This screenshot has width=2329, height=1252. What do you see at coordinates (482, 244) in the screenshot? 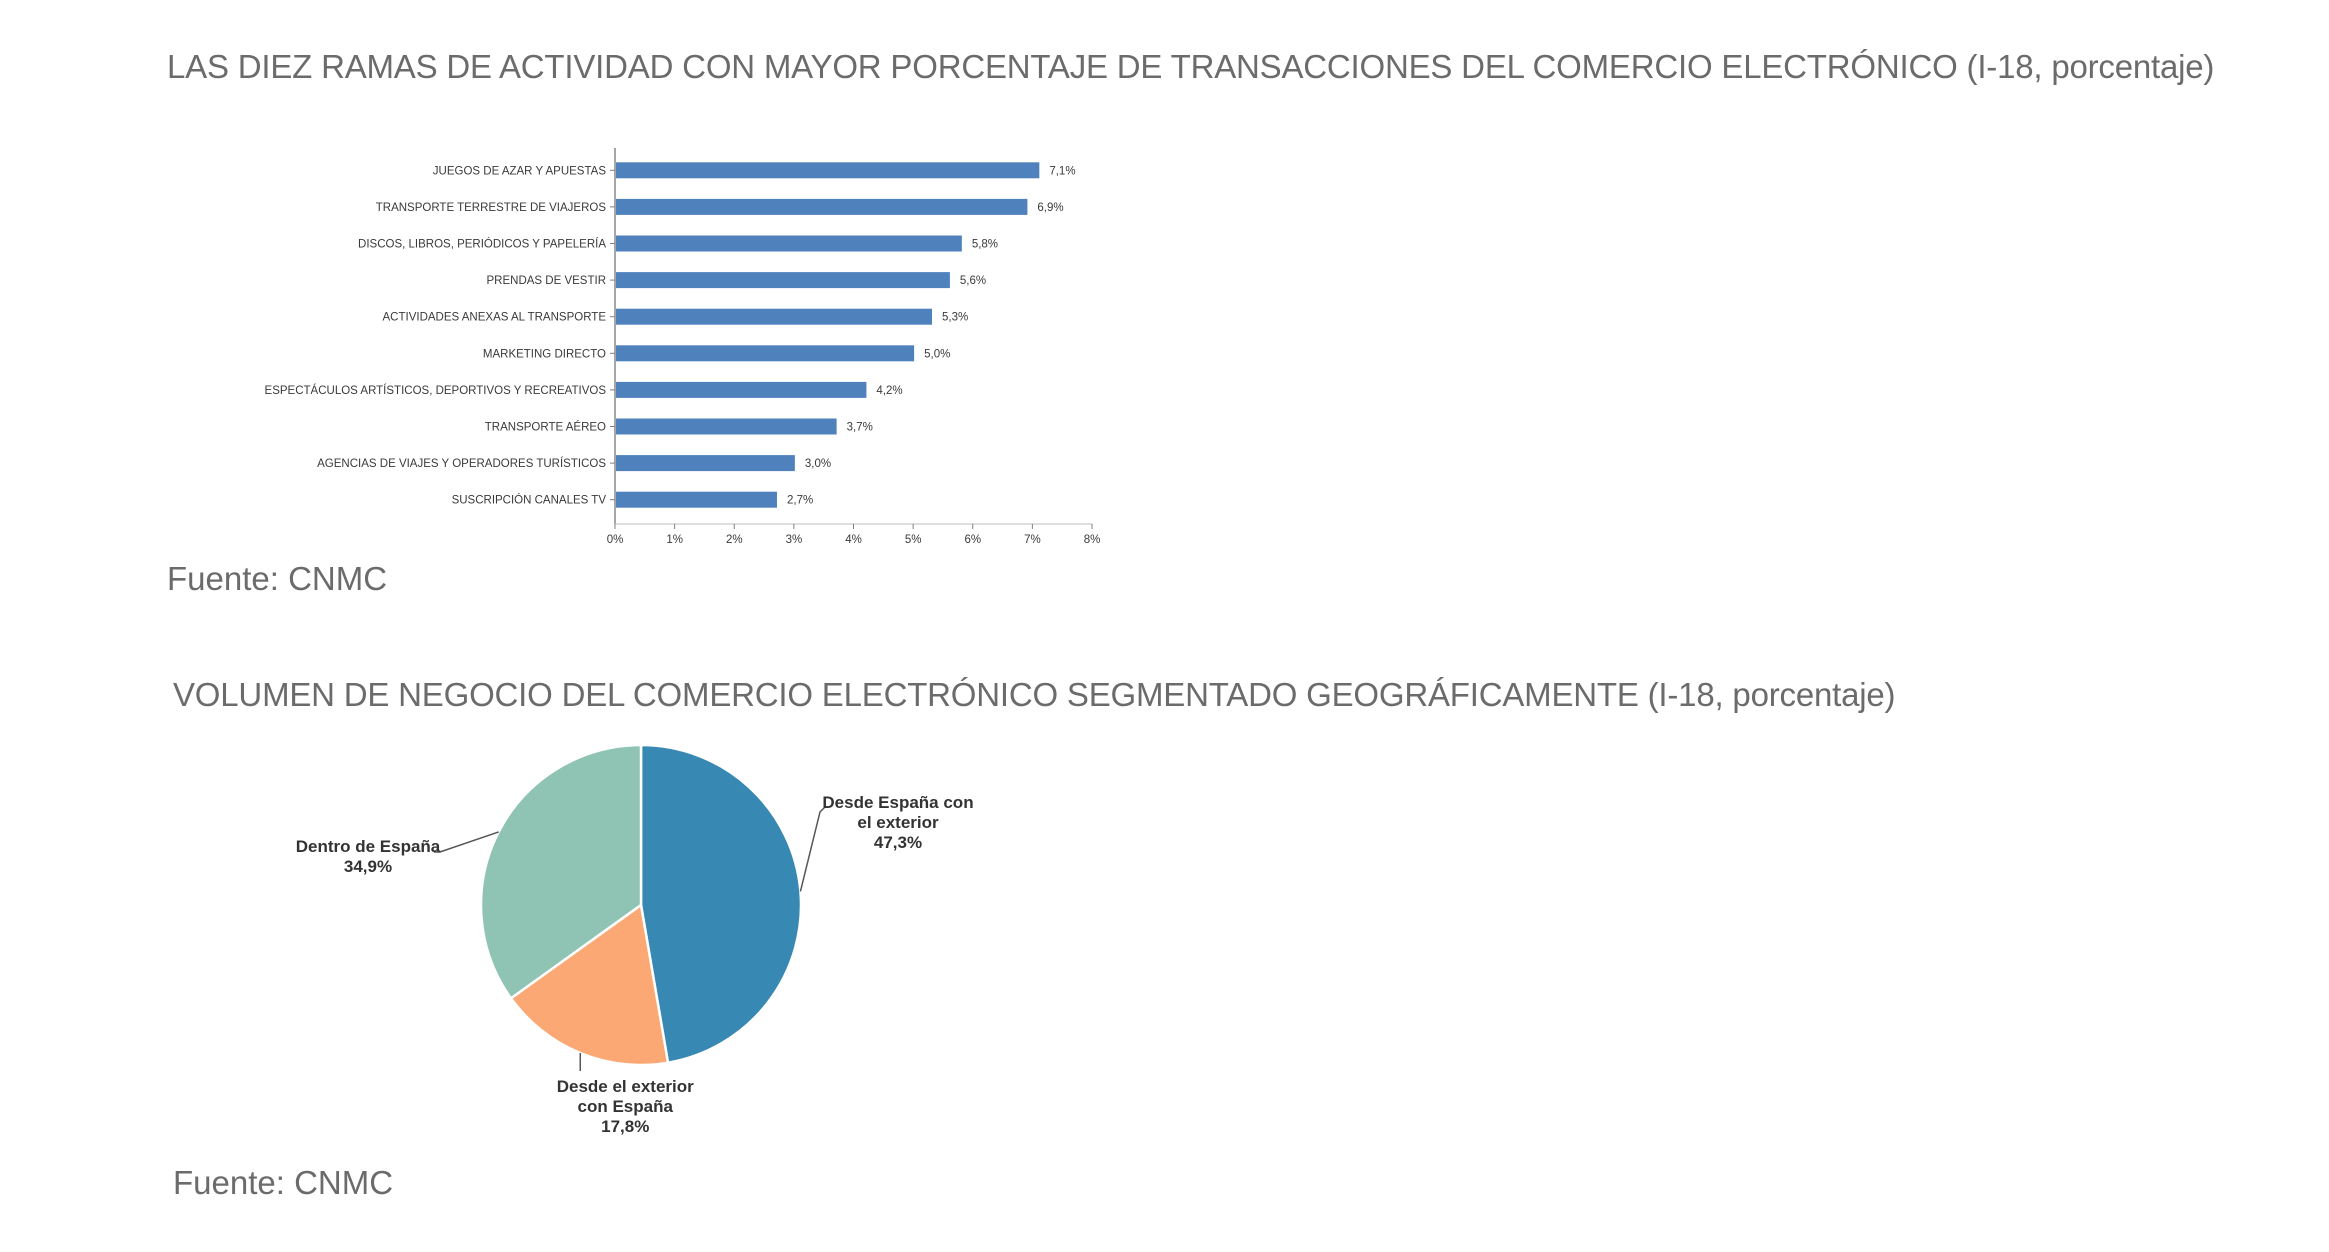
I see `category-label: DISCOS, LIBROS, PERIÓDICOS Y PAPELERÍA` at bounding box center [482, 244].